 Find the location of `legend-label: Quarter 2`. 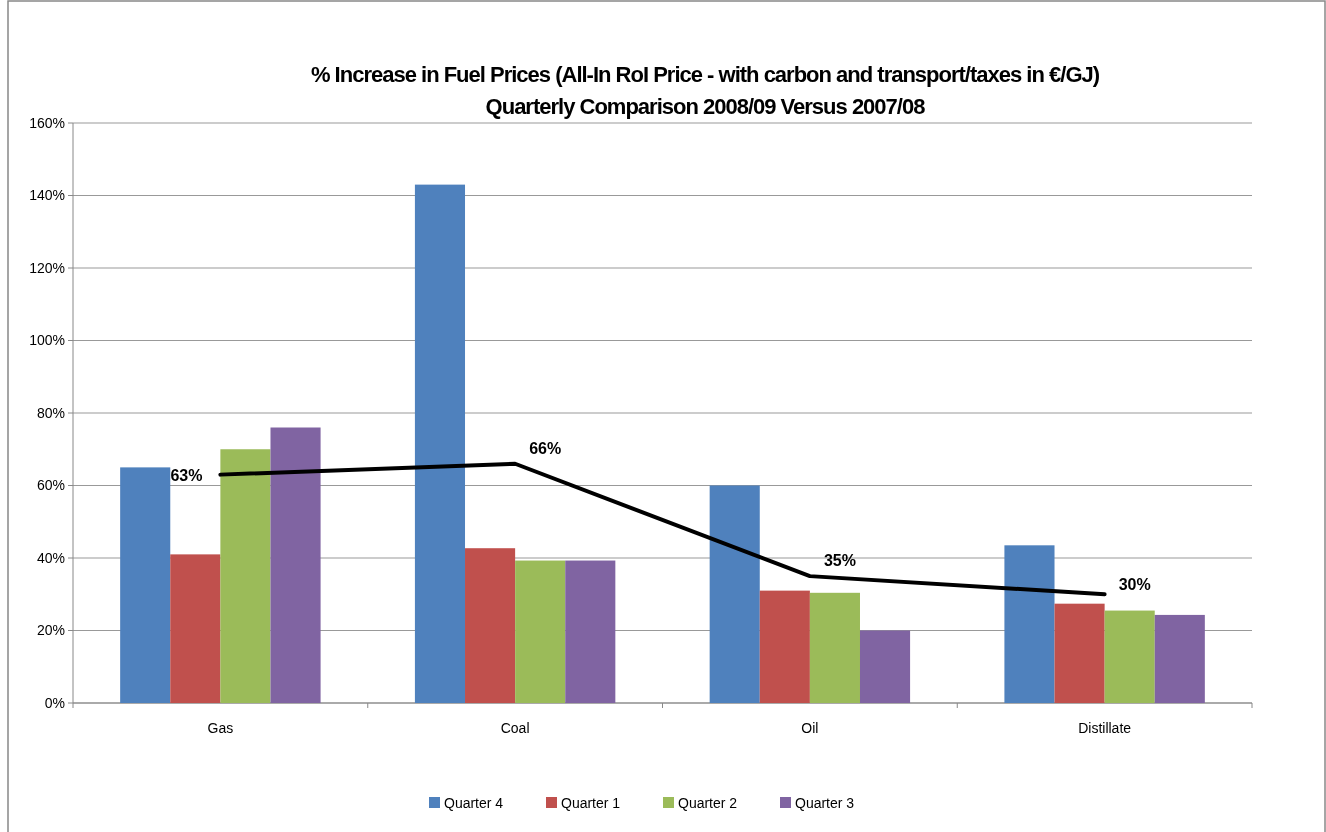

legend-label: Quarter 2 is located at coordinates (708, 802).